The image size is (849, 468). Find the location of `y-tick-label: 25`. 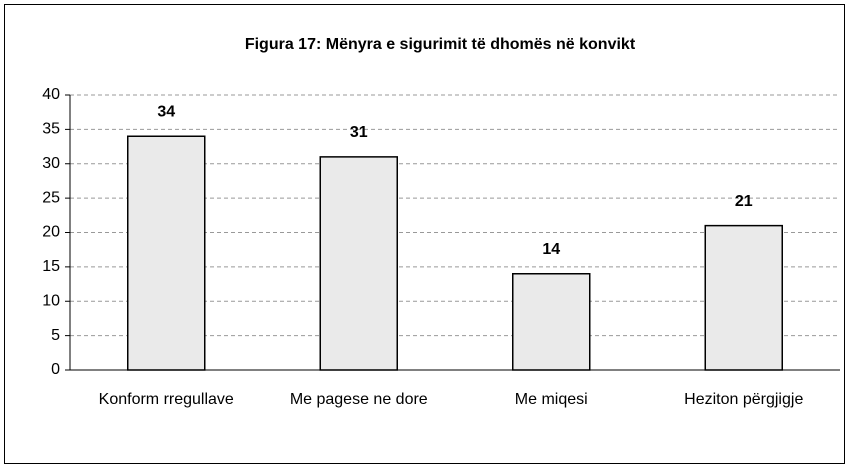

y-tick-label: 25 is located at coordinates (51, 197).